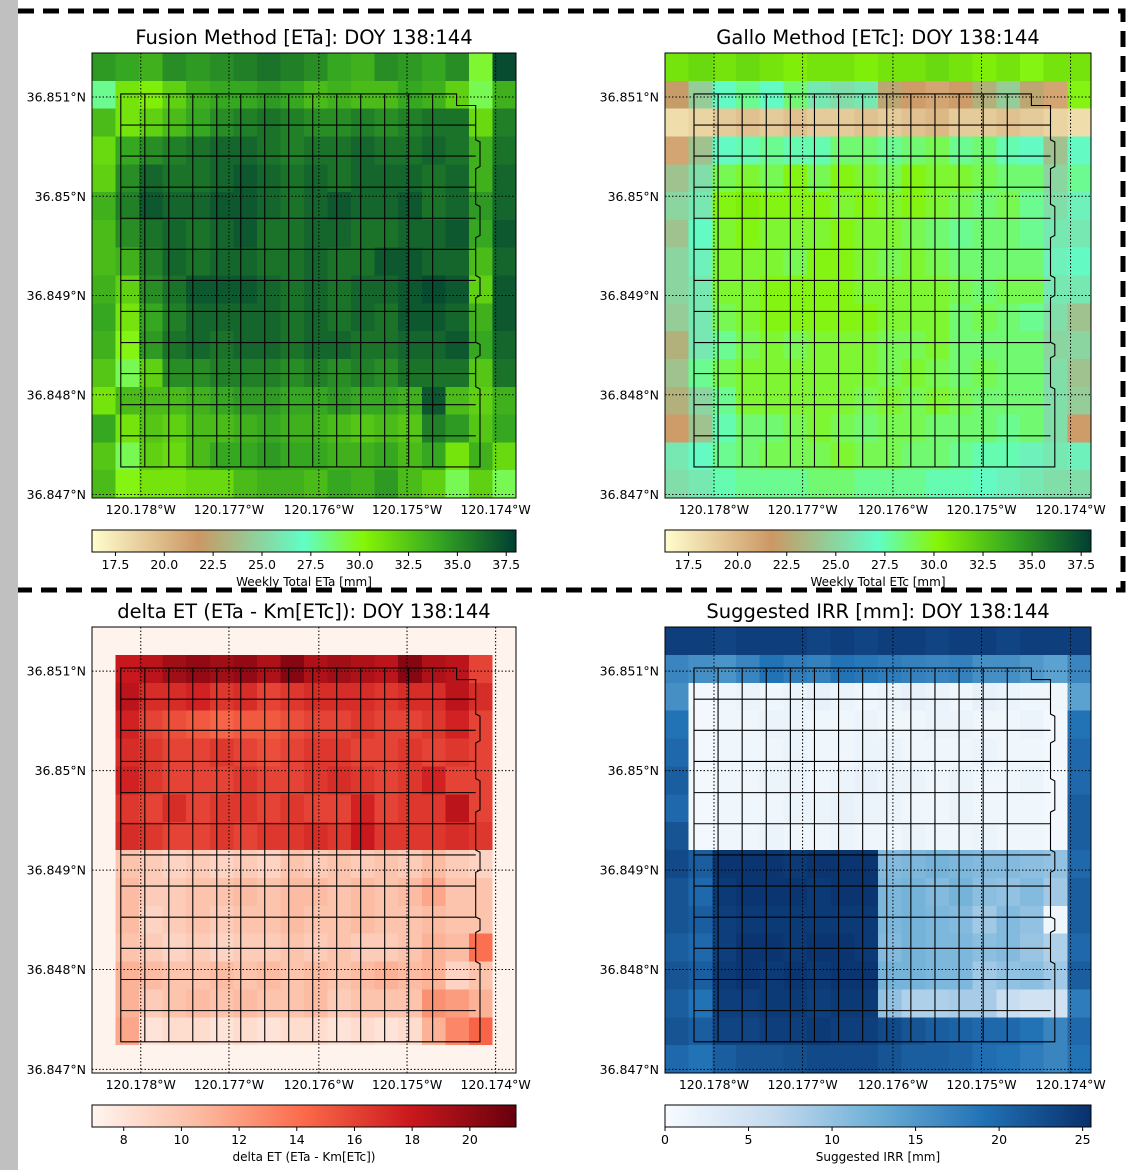 This screenshot has height=1170, width=1135. Describe the element at coordinates (999, 1139) in the screenshot. I see `colorbar-tick-label: 20` at that location.